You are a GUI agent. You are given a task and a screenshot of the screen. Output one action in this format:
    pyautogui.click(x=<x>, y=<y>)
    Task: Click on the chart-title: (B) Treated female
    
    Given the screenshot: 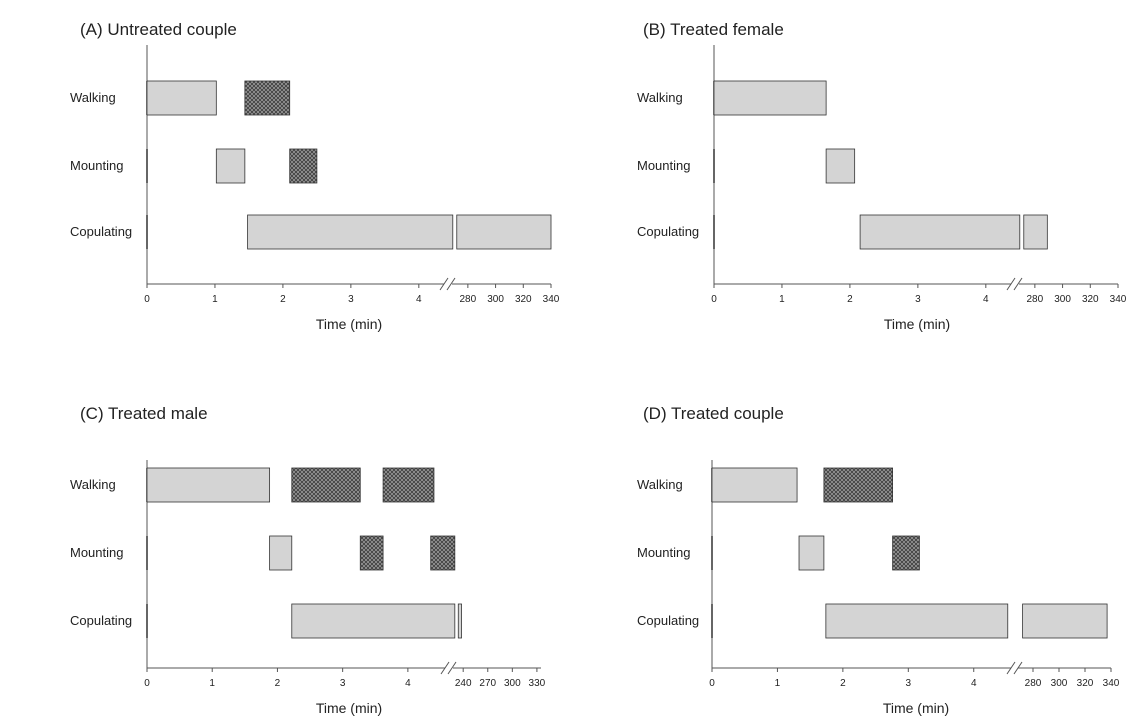 What is the action you would take?
    pyautogui.click(x=713, y=29)
    